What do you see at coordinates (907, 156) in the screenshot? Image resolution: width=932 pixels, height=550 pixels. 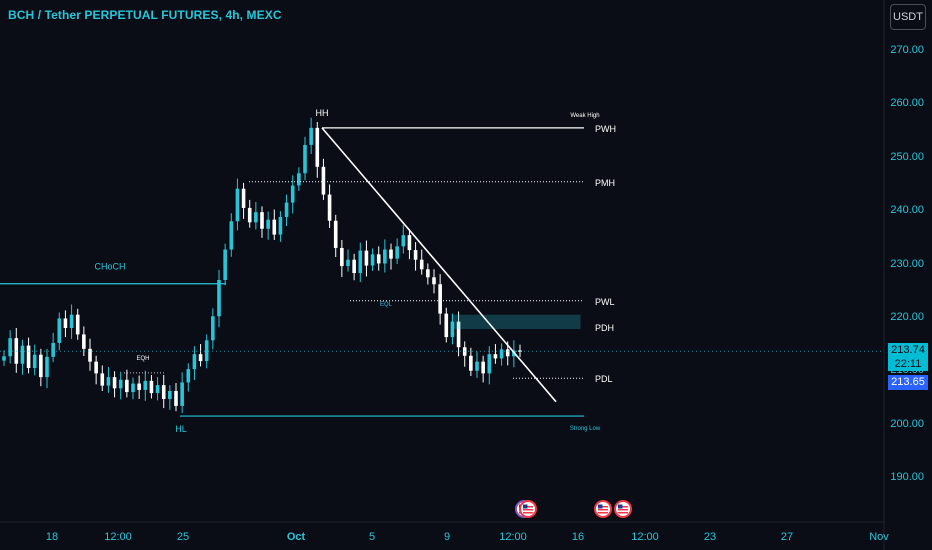 I see `y-tick-label: 250.00` at bounding box center [907, 156].